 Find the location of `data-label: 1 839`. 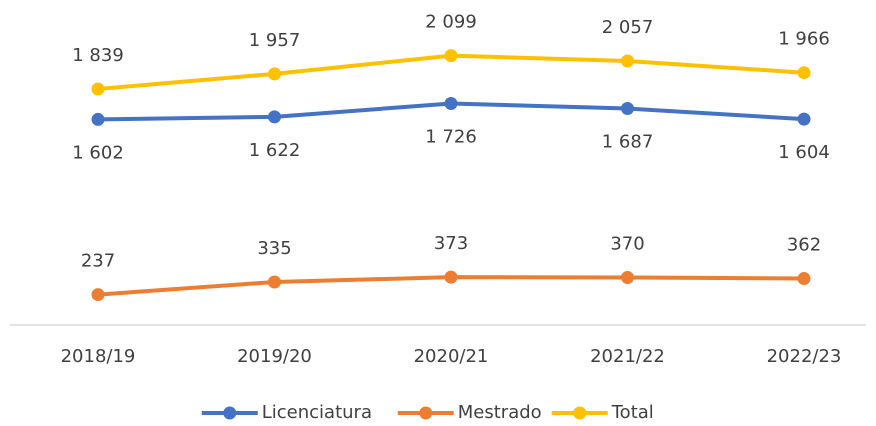

data-label: 1 839 is located at coordinates (98, 55).